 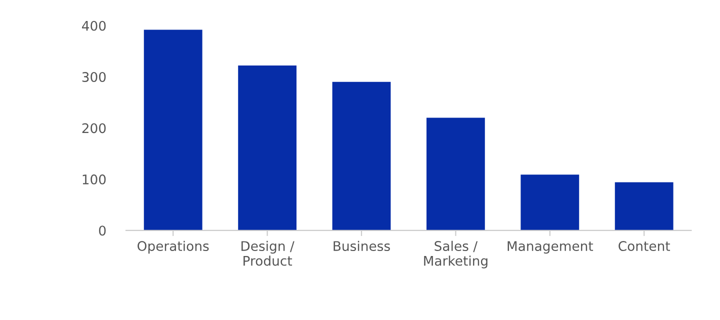 I want to click on x-tick-label: Design / Product, so click(x=268, y=253).